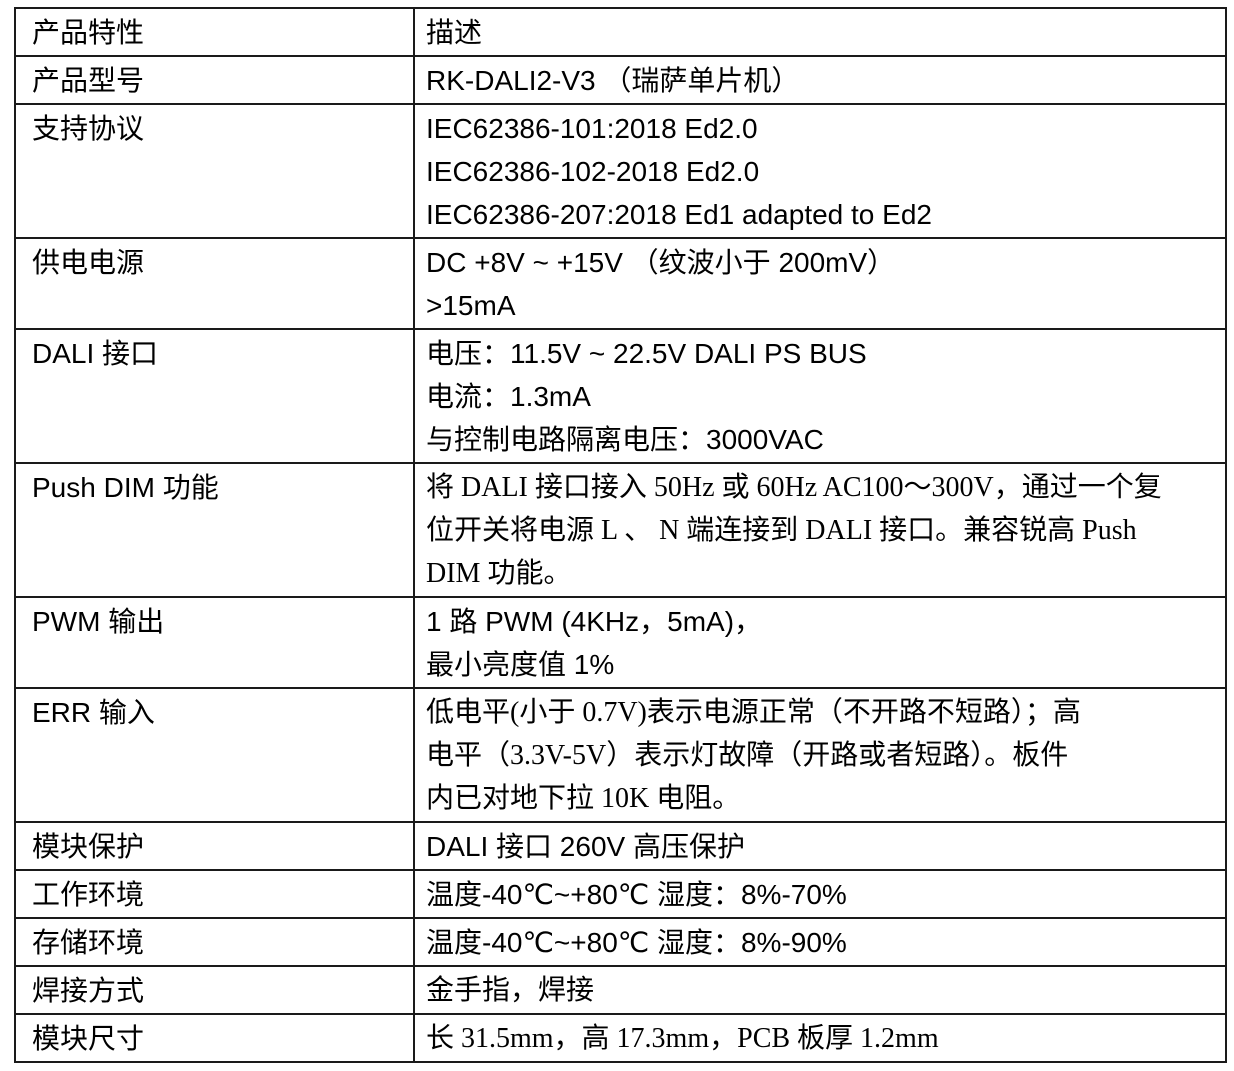  I want to click on table-row: 存储环境 温度-40℃~+80℃ 湿度：8%-90%, so click(620, 942).